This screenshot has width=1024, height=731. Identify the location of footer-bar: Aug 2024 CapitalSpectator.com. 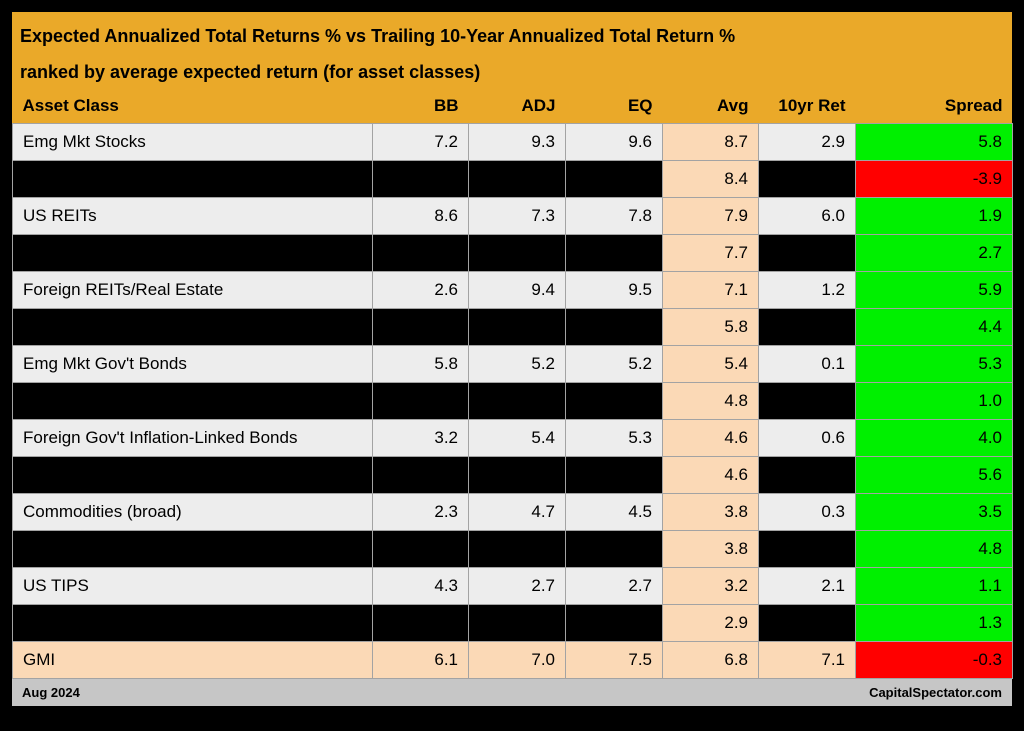
(512, 692).